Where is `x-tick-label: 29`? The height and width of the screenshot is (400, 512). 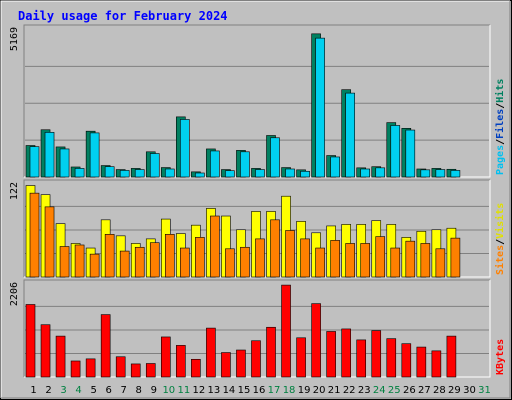 x-tick-label: 29 is located at coordinates (454, 390).